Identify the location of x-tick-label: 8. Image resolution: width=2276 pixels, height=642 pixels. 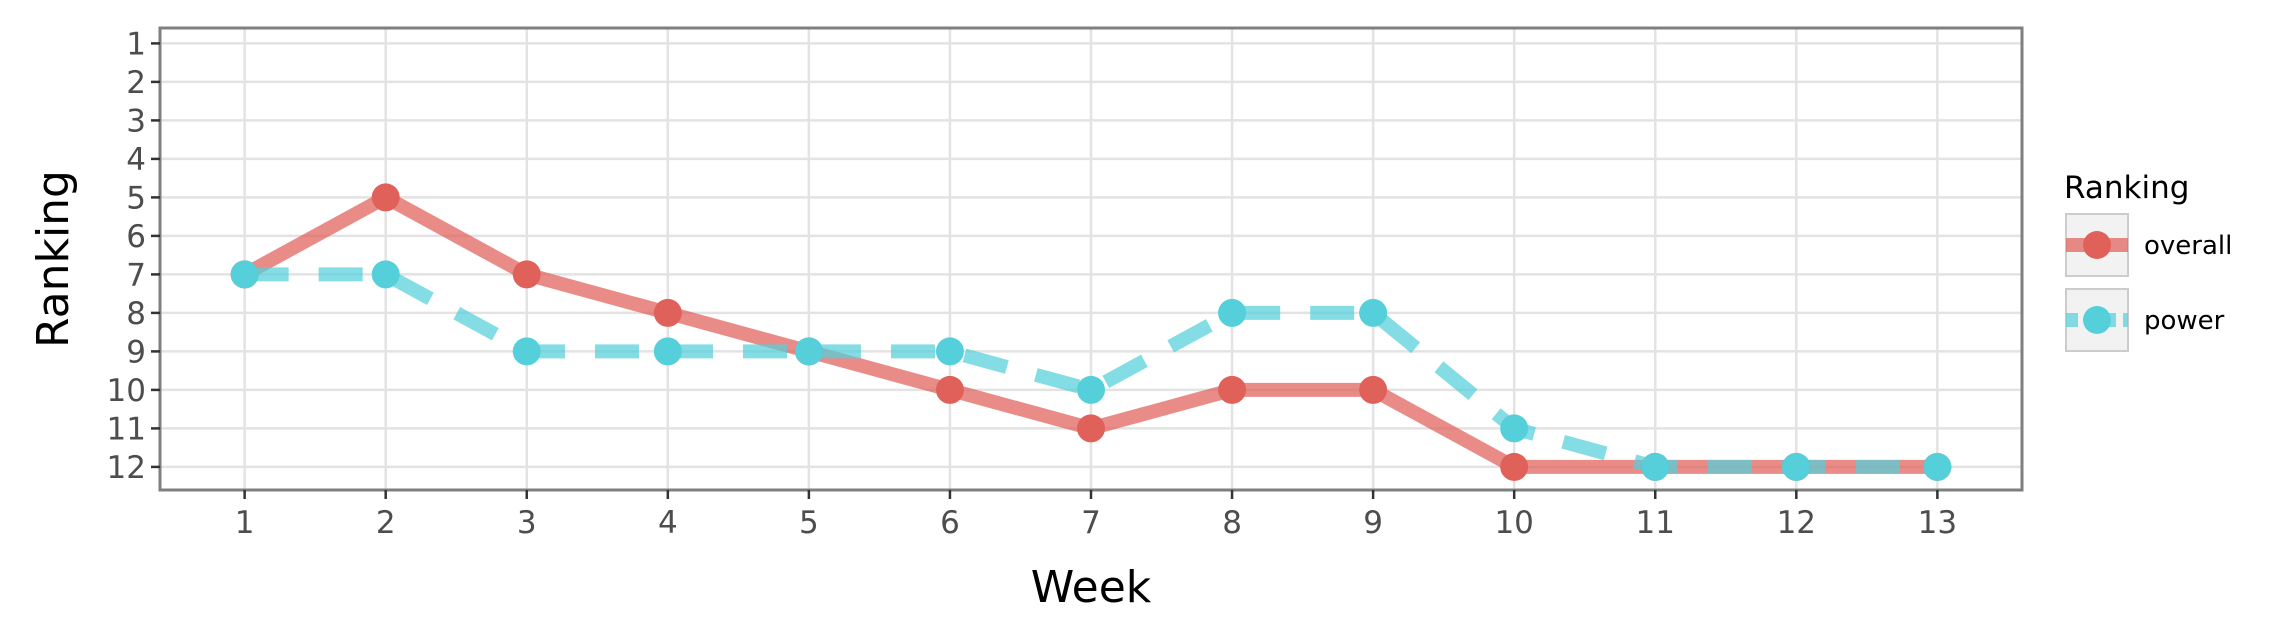
(1232, 523).